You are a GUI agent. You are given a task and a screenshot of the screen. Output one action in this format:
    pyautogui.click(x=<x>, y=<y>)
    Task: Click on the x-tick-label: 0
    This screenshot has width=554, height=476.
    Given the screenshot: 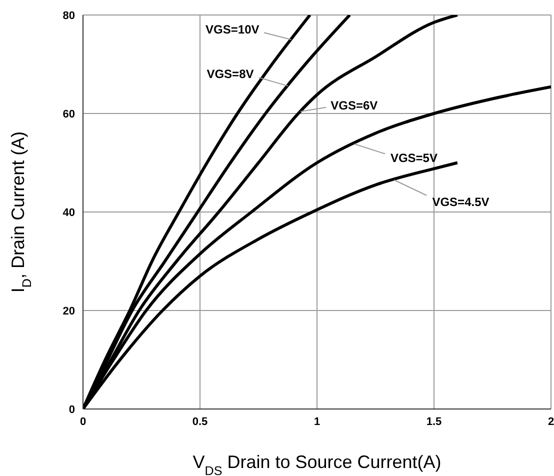 What is the action you would take?
    pyautogui.click(x=83, y=422)
    